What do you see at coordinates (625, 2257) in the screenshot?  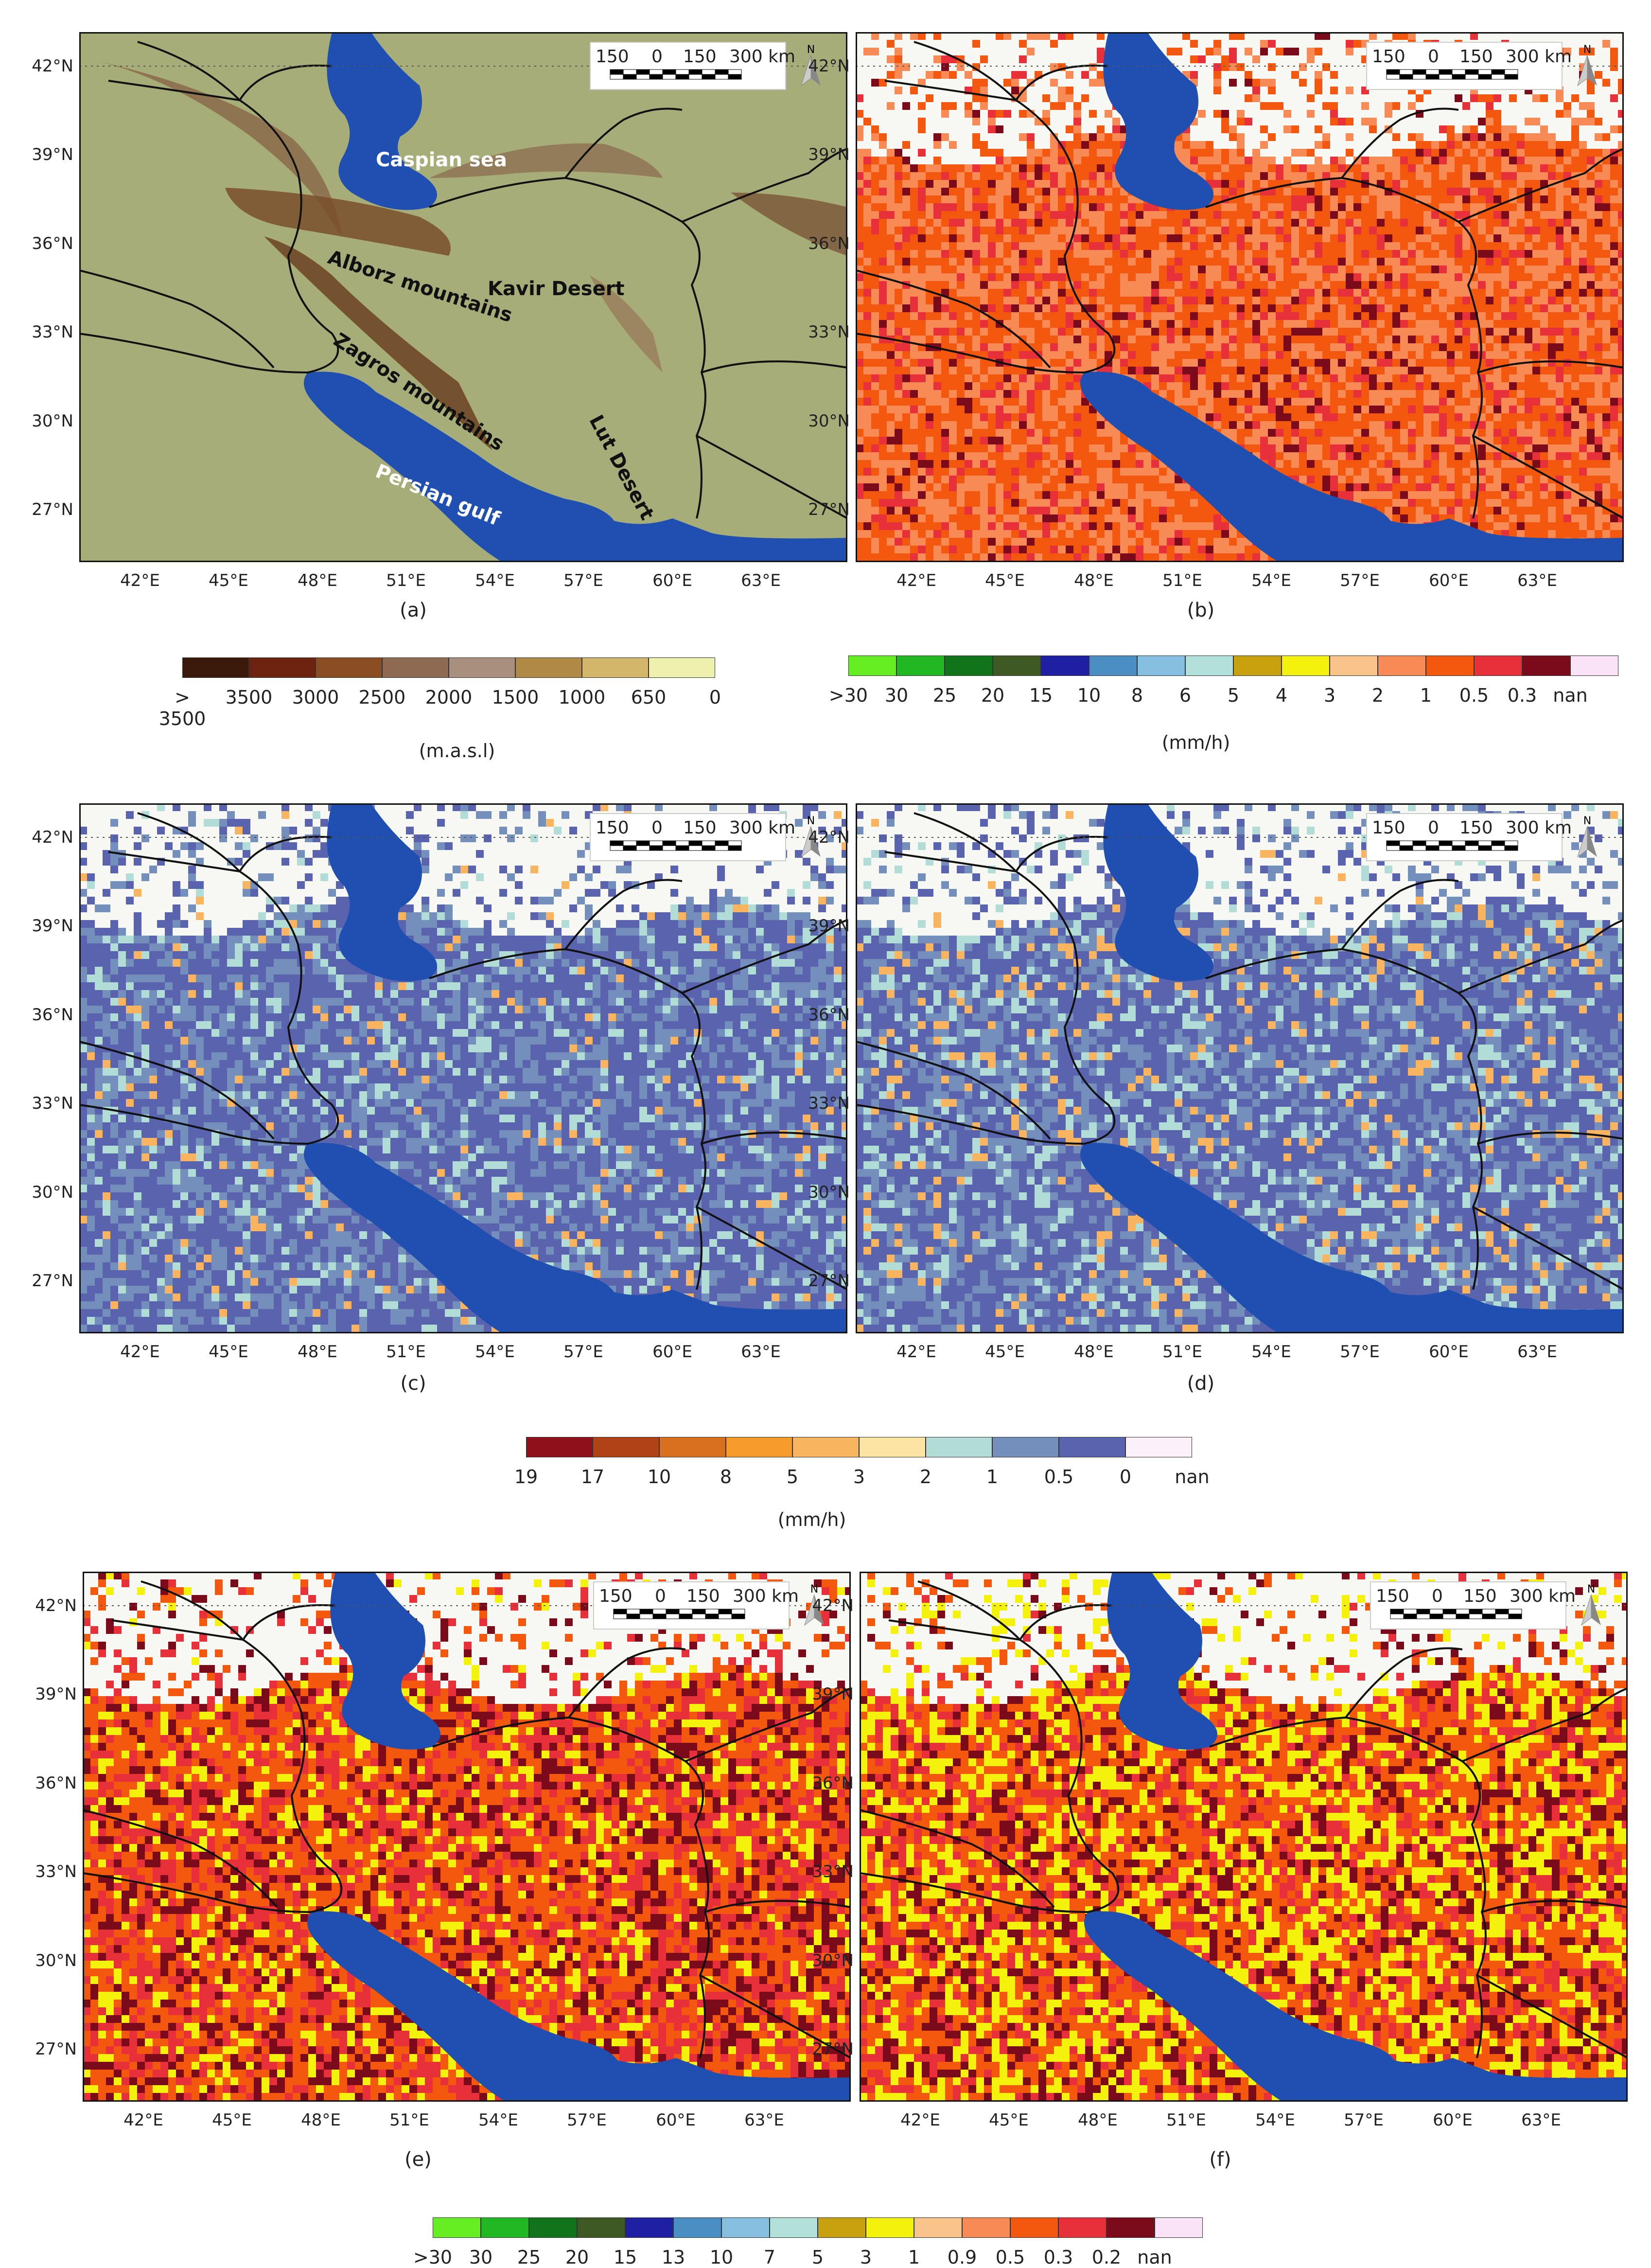 I see `legend-label: 15` at bounding box center [625, 2257].